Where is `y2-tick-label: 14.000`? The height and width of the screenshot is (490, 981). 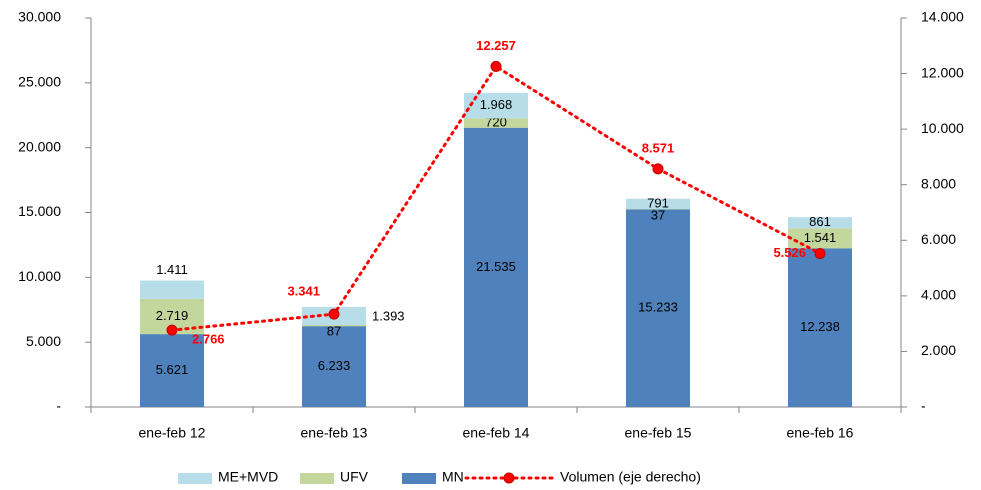 y2-tick-label: 14.000 is located at coordinates (942, 17).